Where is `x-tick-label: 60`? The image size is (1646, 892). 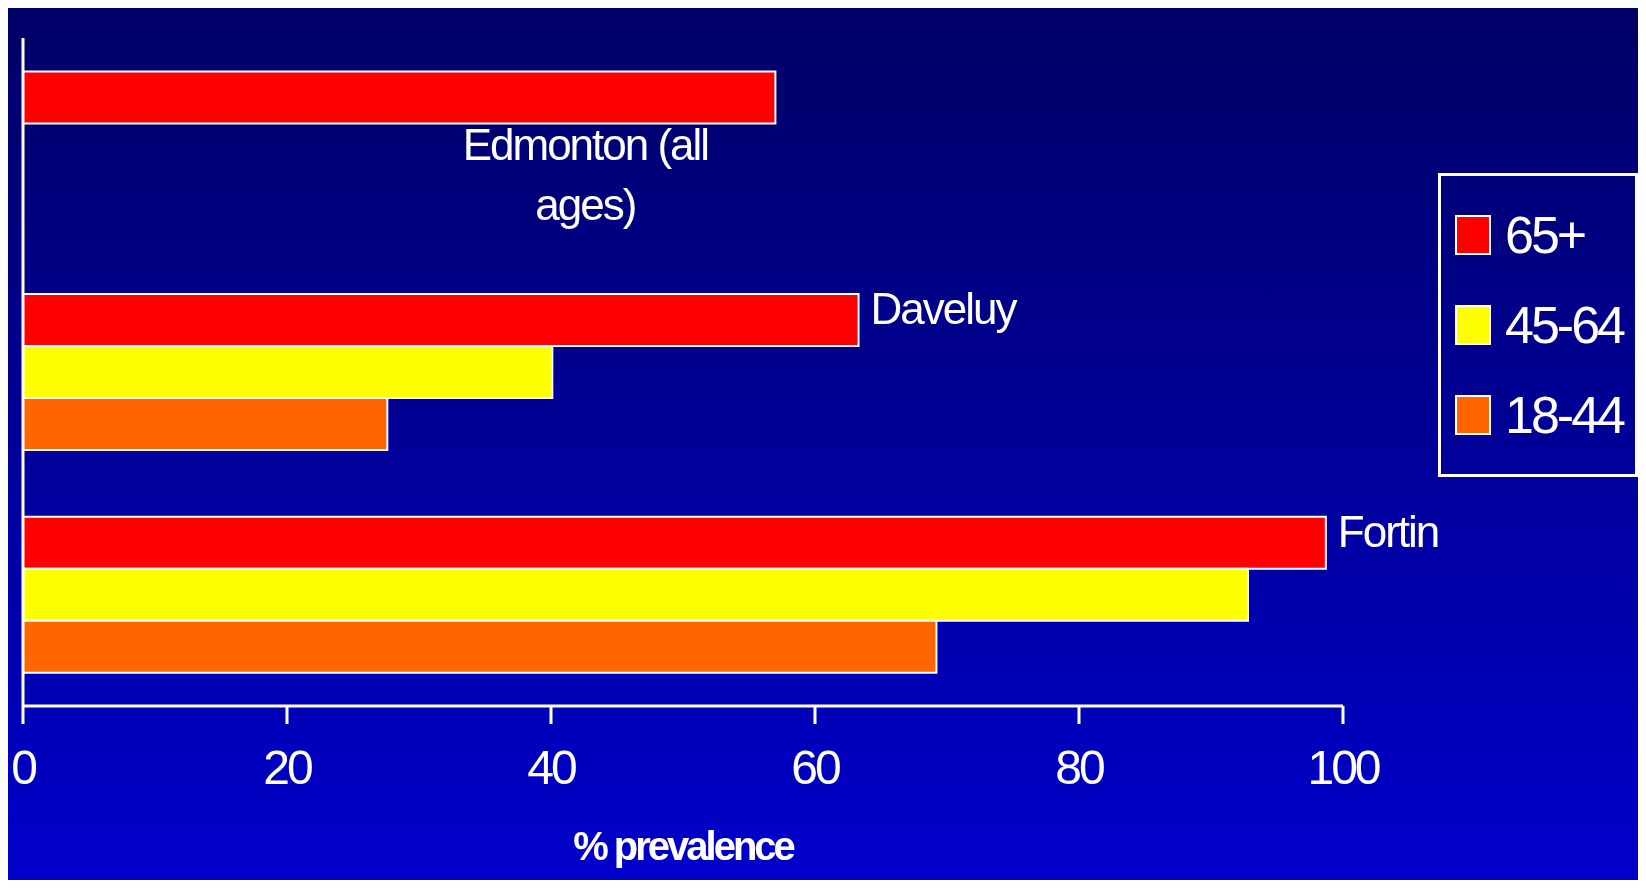
x-tick-label: 60 is located at coordinates (815, 768).